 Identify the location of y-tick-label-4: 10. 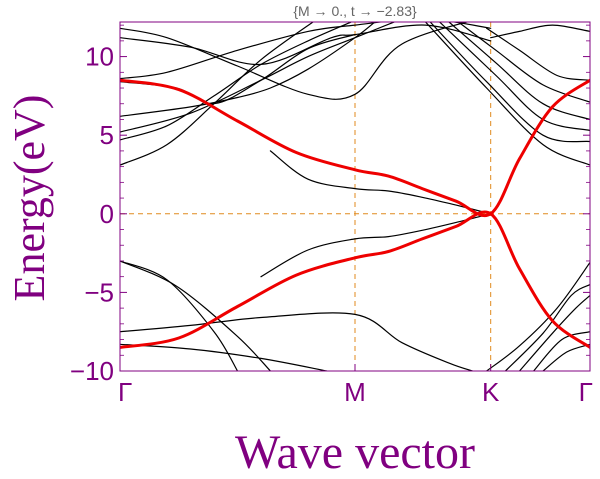
(99, 57).